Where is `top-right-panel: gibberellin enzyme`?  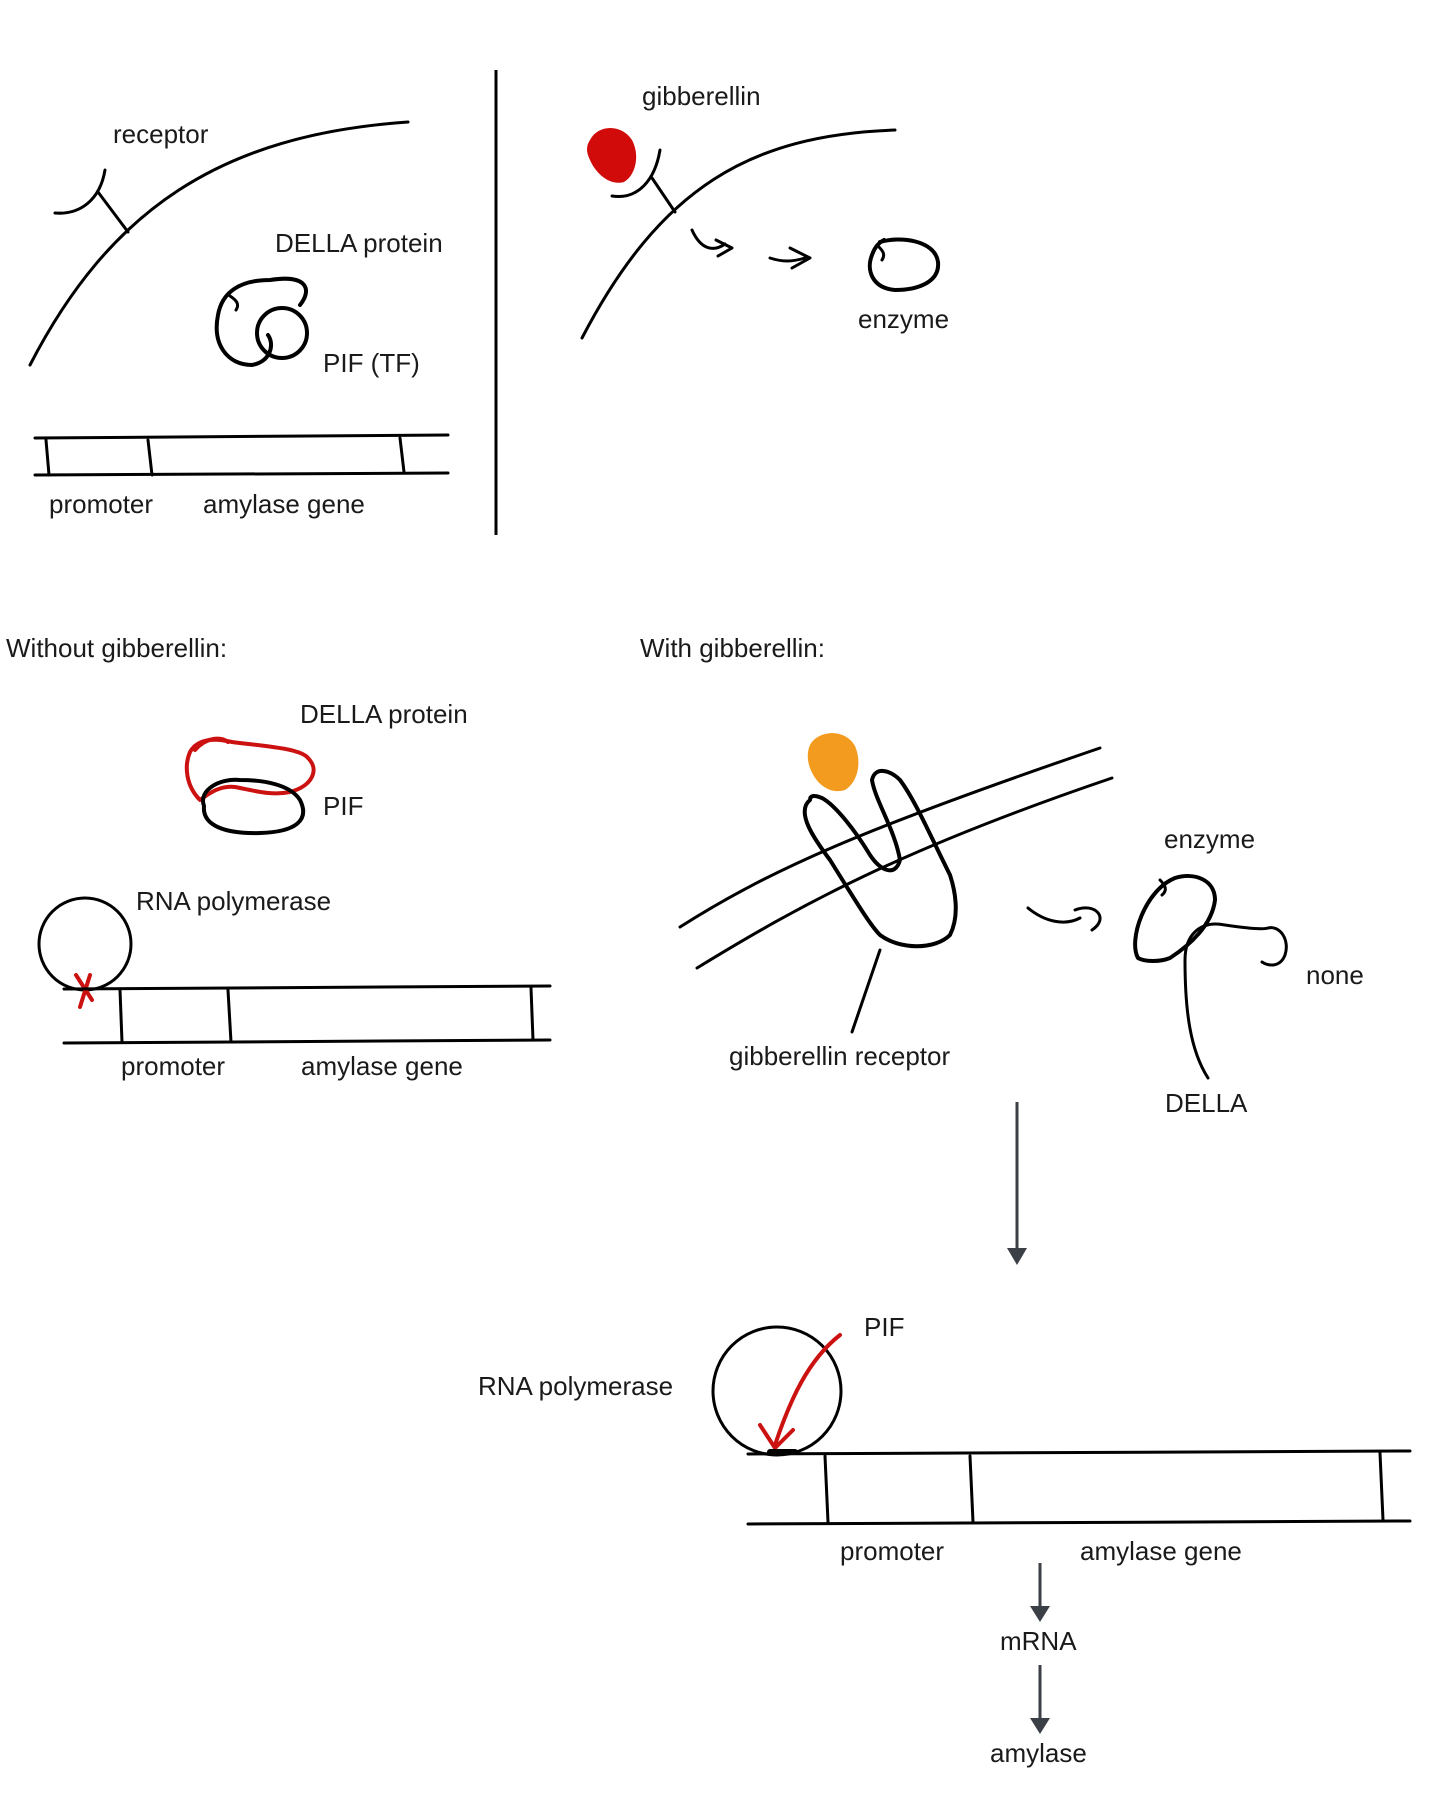
top-right-panel: gibberellin enzyme is located at coordinates (764, 210).